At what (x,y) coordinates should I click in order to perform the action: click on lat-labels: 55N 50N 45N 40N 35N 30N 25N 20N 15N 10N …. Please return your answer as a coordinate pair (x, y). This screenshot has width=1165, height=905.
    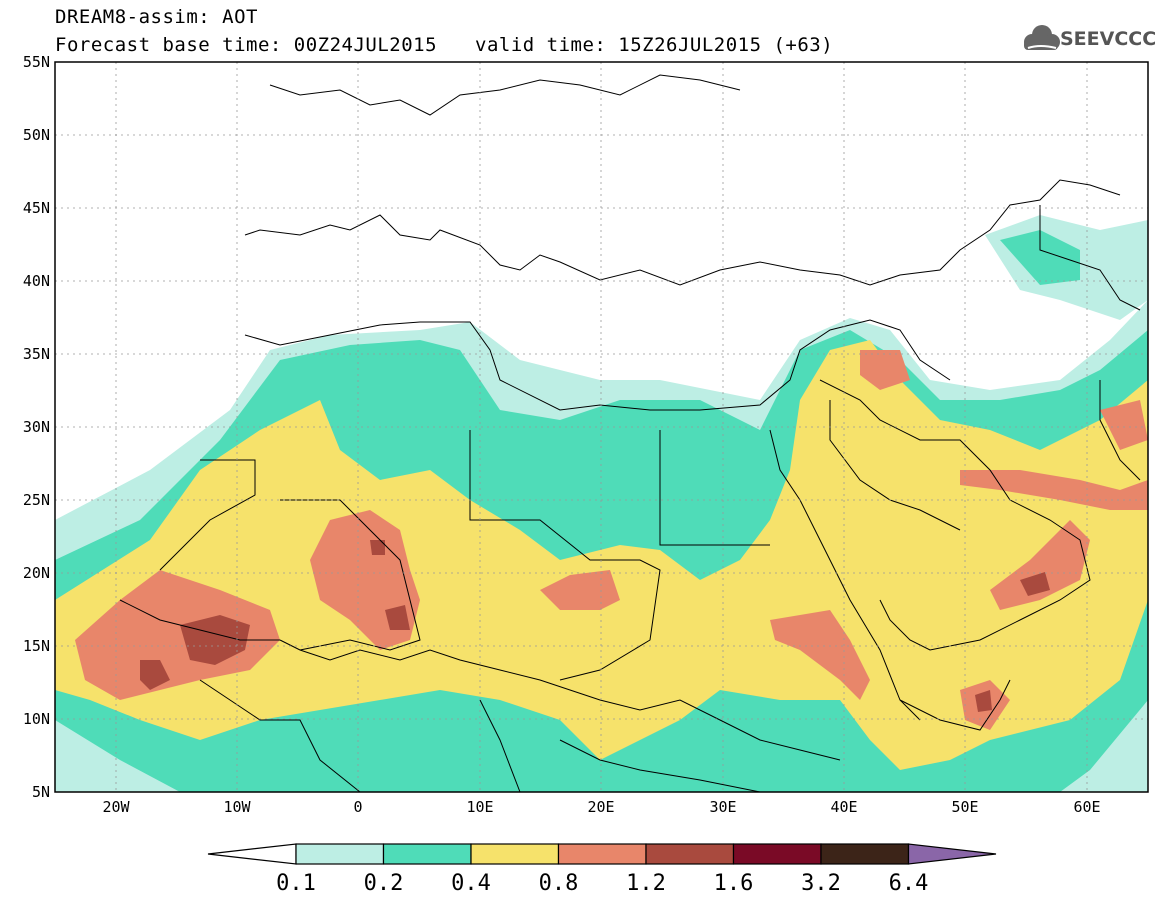
    Looking at the image, I should click on (36, 427).